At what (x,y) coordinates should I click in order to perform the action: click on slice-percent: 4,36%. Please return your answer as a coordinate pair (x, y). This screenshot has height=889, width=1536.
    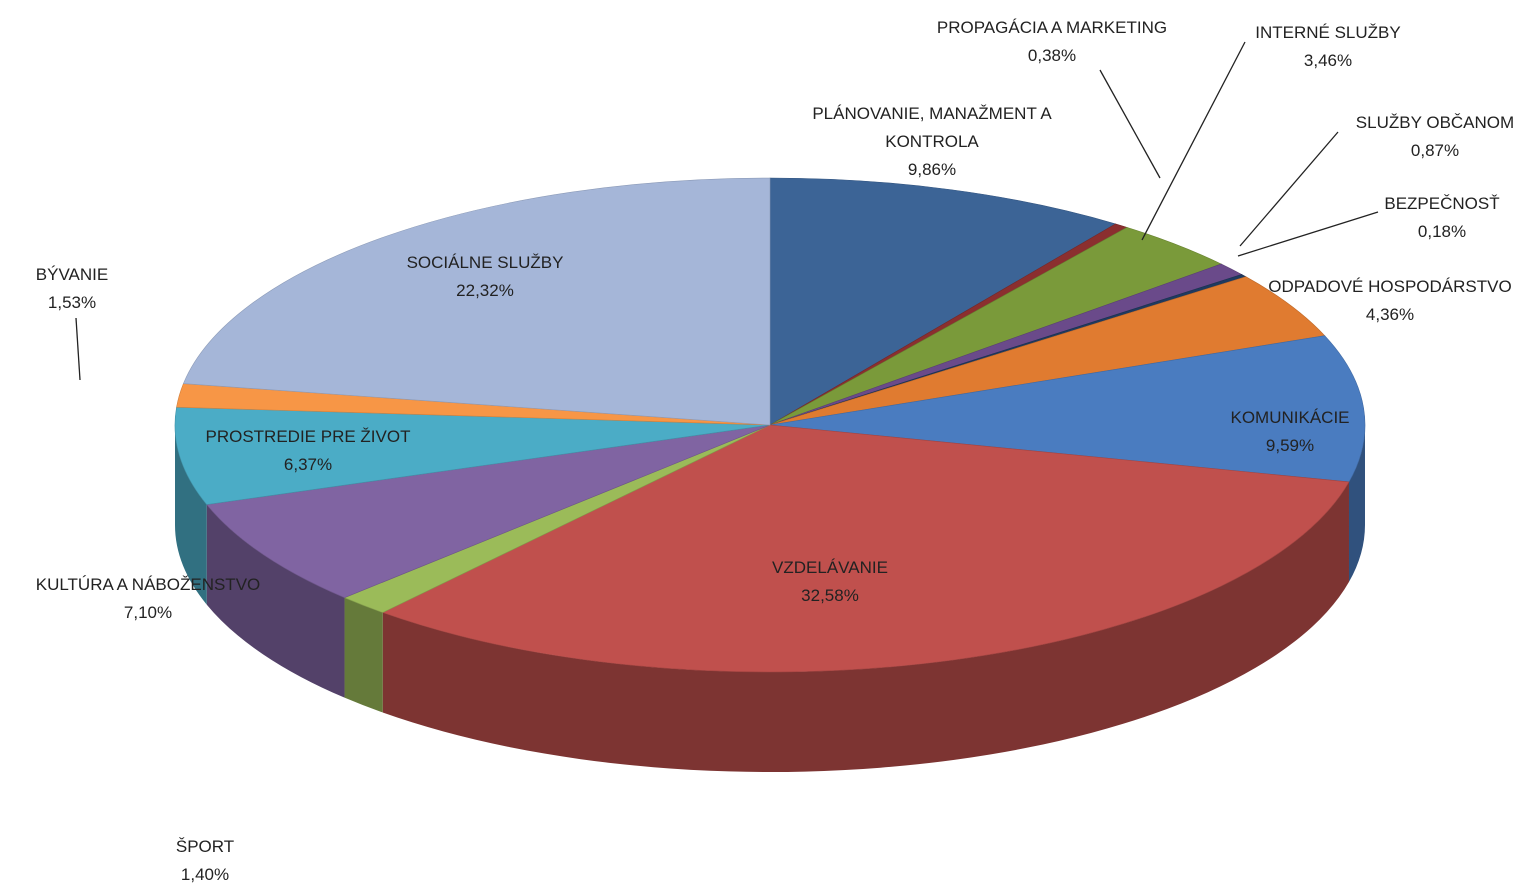
    Looking at the image, I should click on (1390, 314).